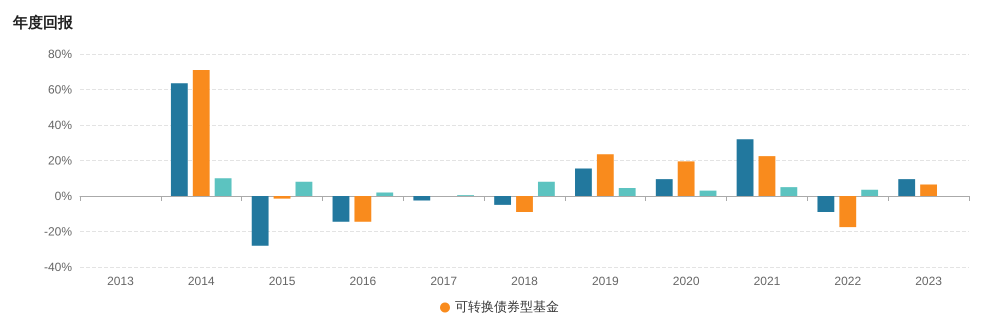 This screenshot has height=331, width=999. What do you see at coordinates (201, 281) in the screenshot?
I see `x-tick-label: 2014` at bounding box center [201, 281].